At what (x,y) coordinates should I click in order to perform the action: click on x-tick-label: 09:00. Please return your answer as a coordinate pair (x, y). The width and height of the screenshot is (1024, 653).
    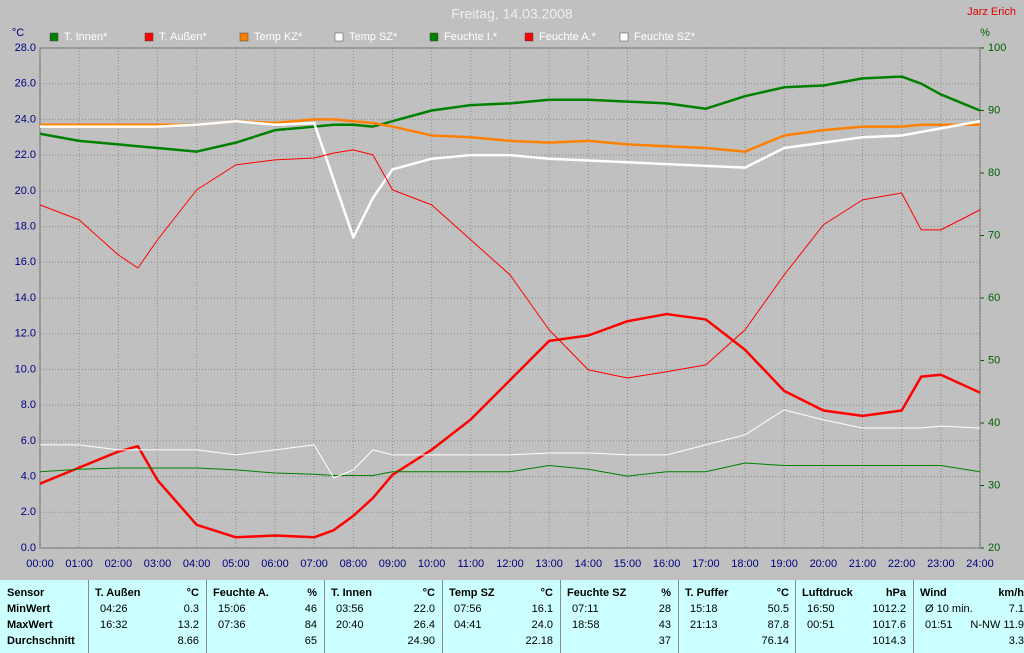
    Looking at the image, I should click on (393, 564).